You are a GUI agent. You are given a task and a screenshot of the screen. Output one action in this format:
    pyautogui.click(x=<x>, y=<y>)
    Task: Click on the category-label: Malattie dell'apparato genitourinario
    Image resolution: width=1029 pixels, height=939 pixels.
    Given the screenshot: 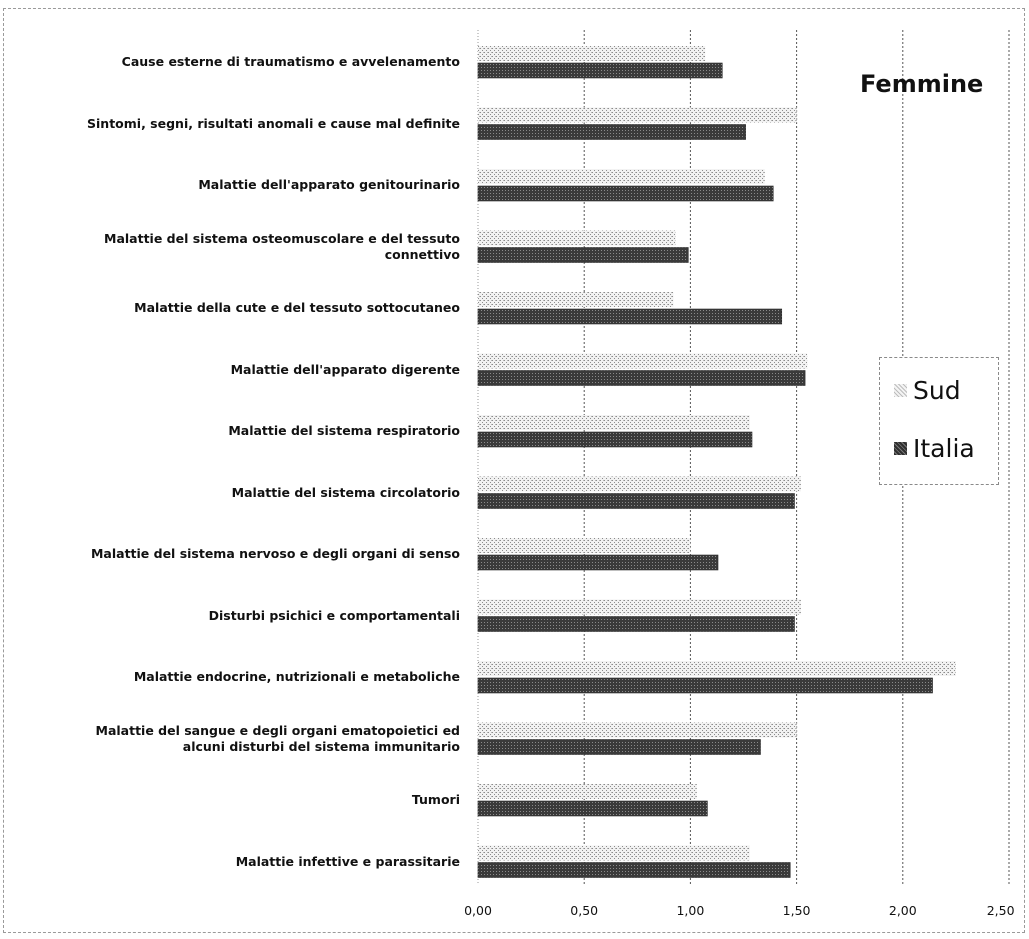 What is the action you would take?
    pyautogui.click(x=255, y=185)
    